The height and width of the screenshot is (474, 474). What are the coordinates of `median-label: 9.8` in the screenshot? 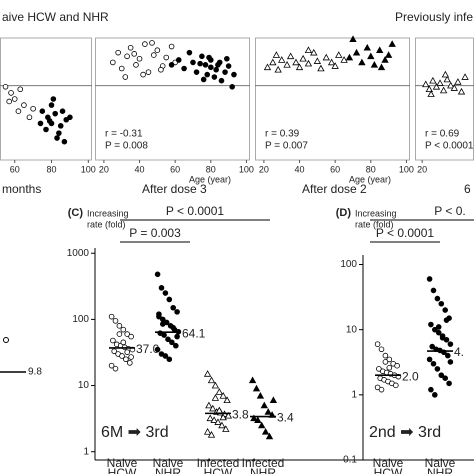 It's located at (35, 372).